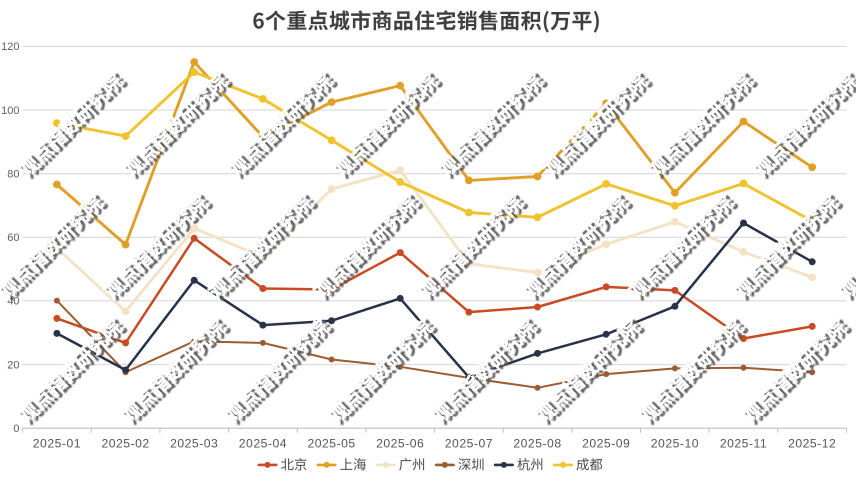  What do you see at coordinates (57, 443) in the screenshot?
I see `svg-text: 2025-01` at bounding box center [57, 443].